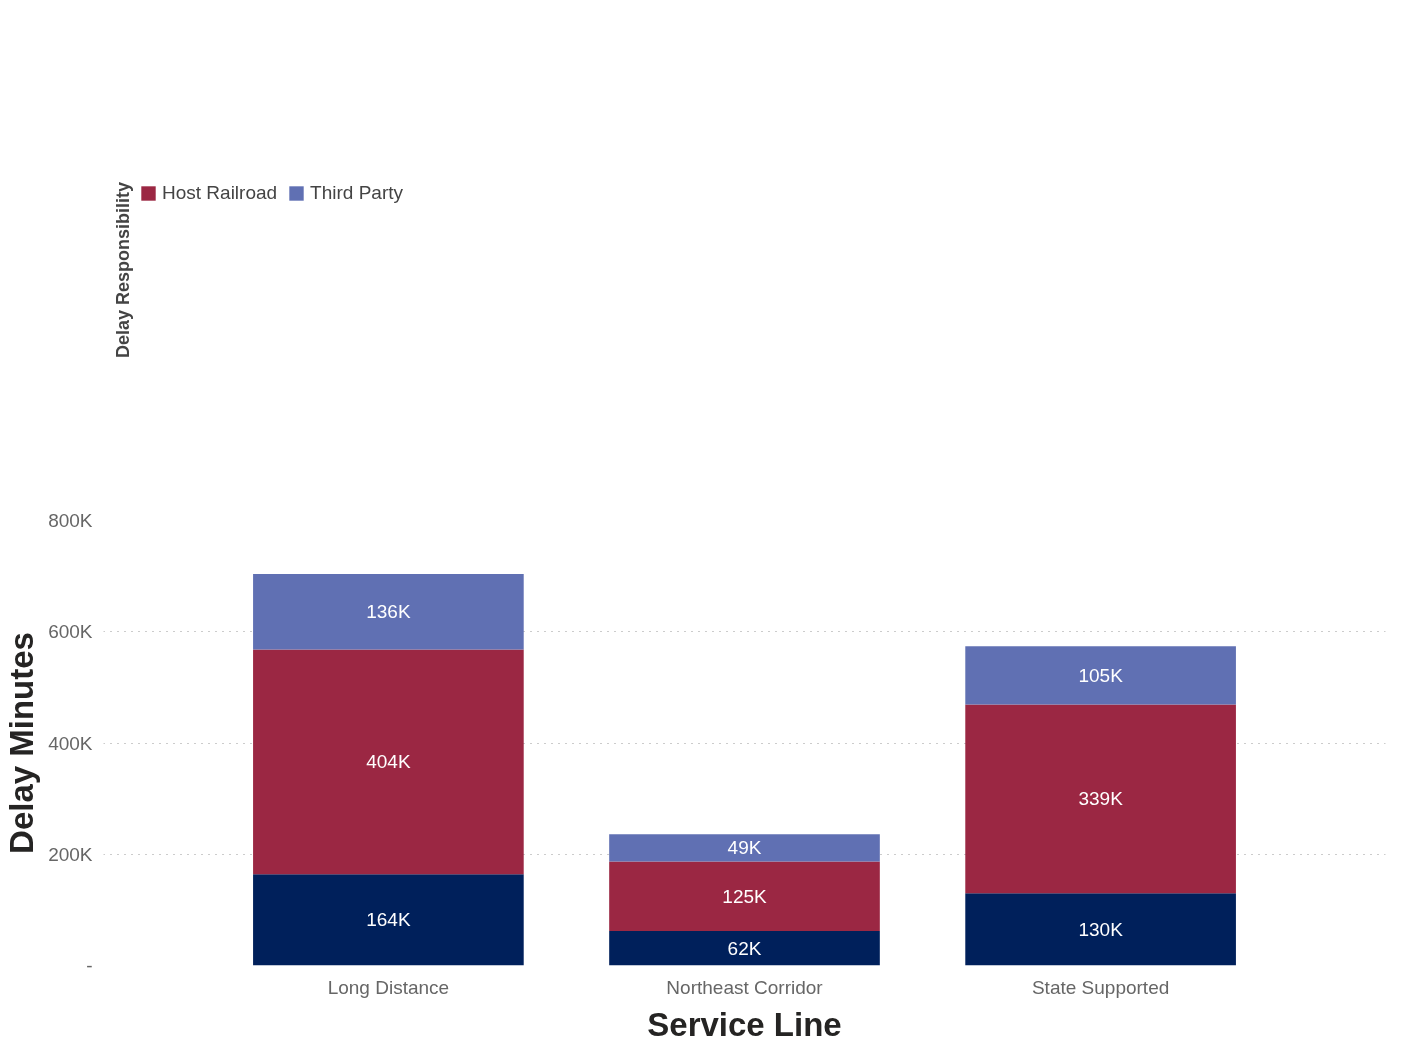 Image resolution: width=1403 pixels, height=1053 pixels. I want to click on x-axis-title: Service Line, so click(744, 1024).